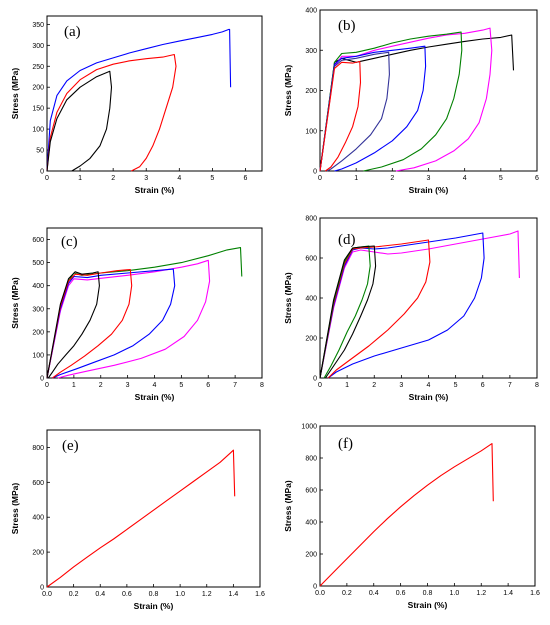 Image resolution: width=550 pixels, height=625 pixels. I want to click on panel-label: (d), so click(347, 240).